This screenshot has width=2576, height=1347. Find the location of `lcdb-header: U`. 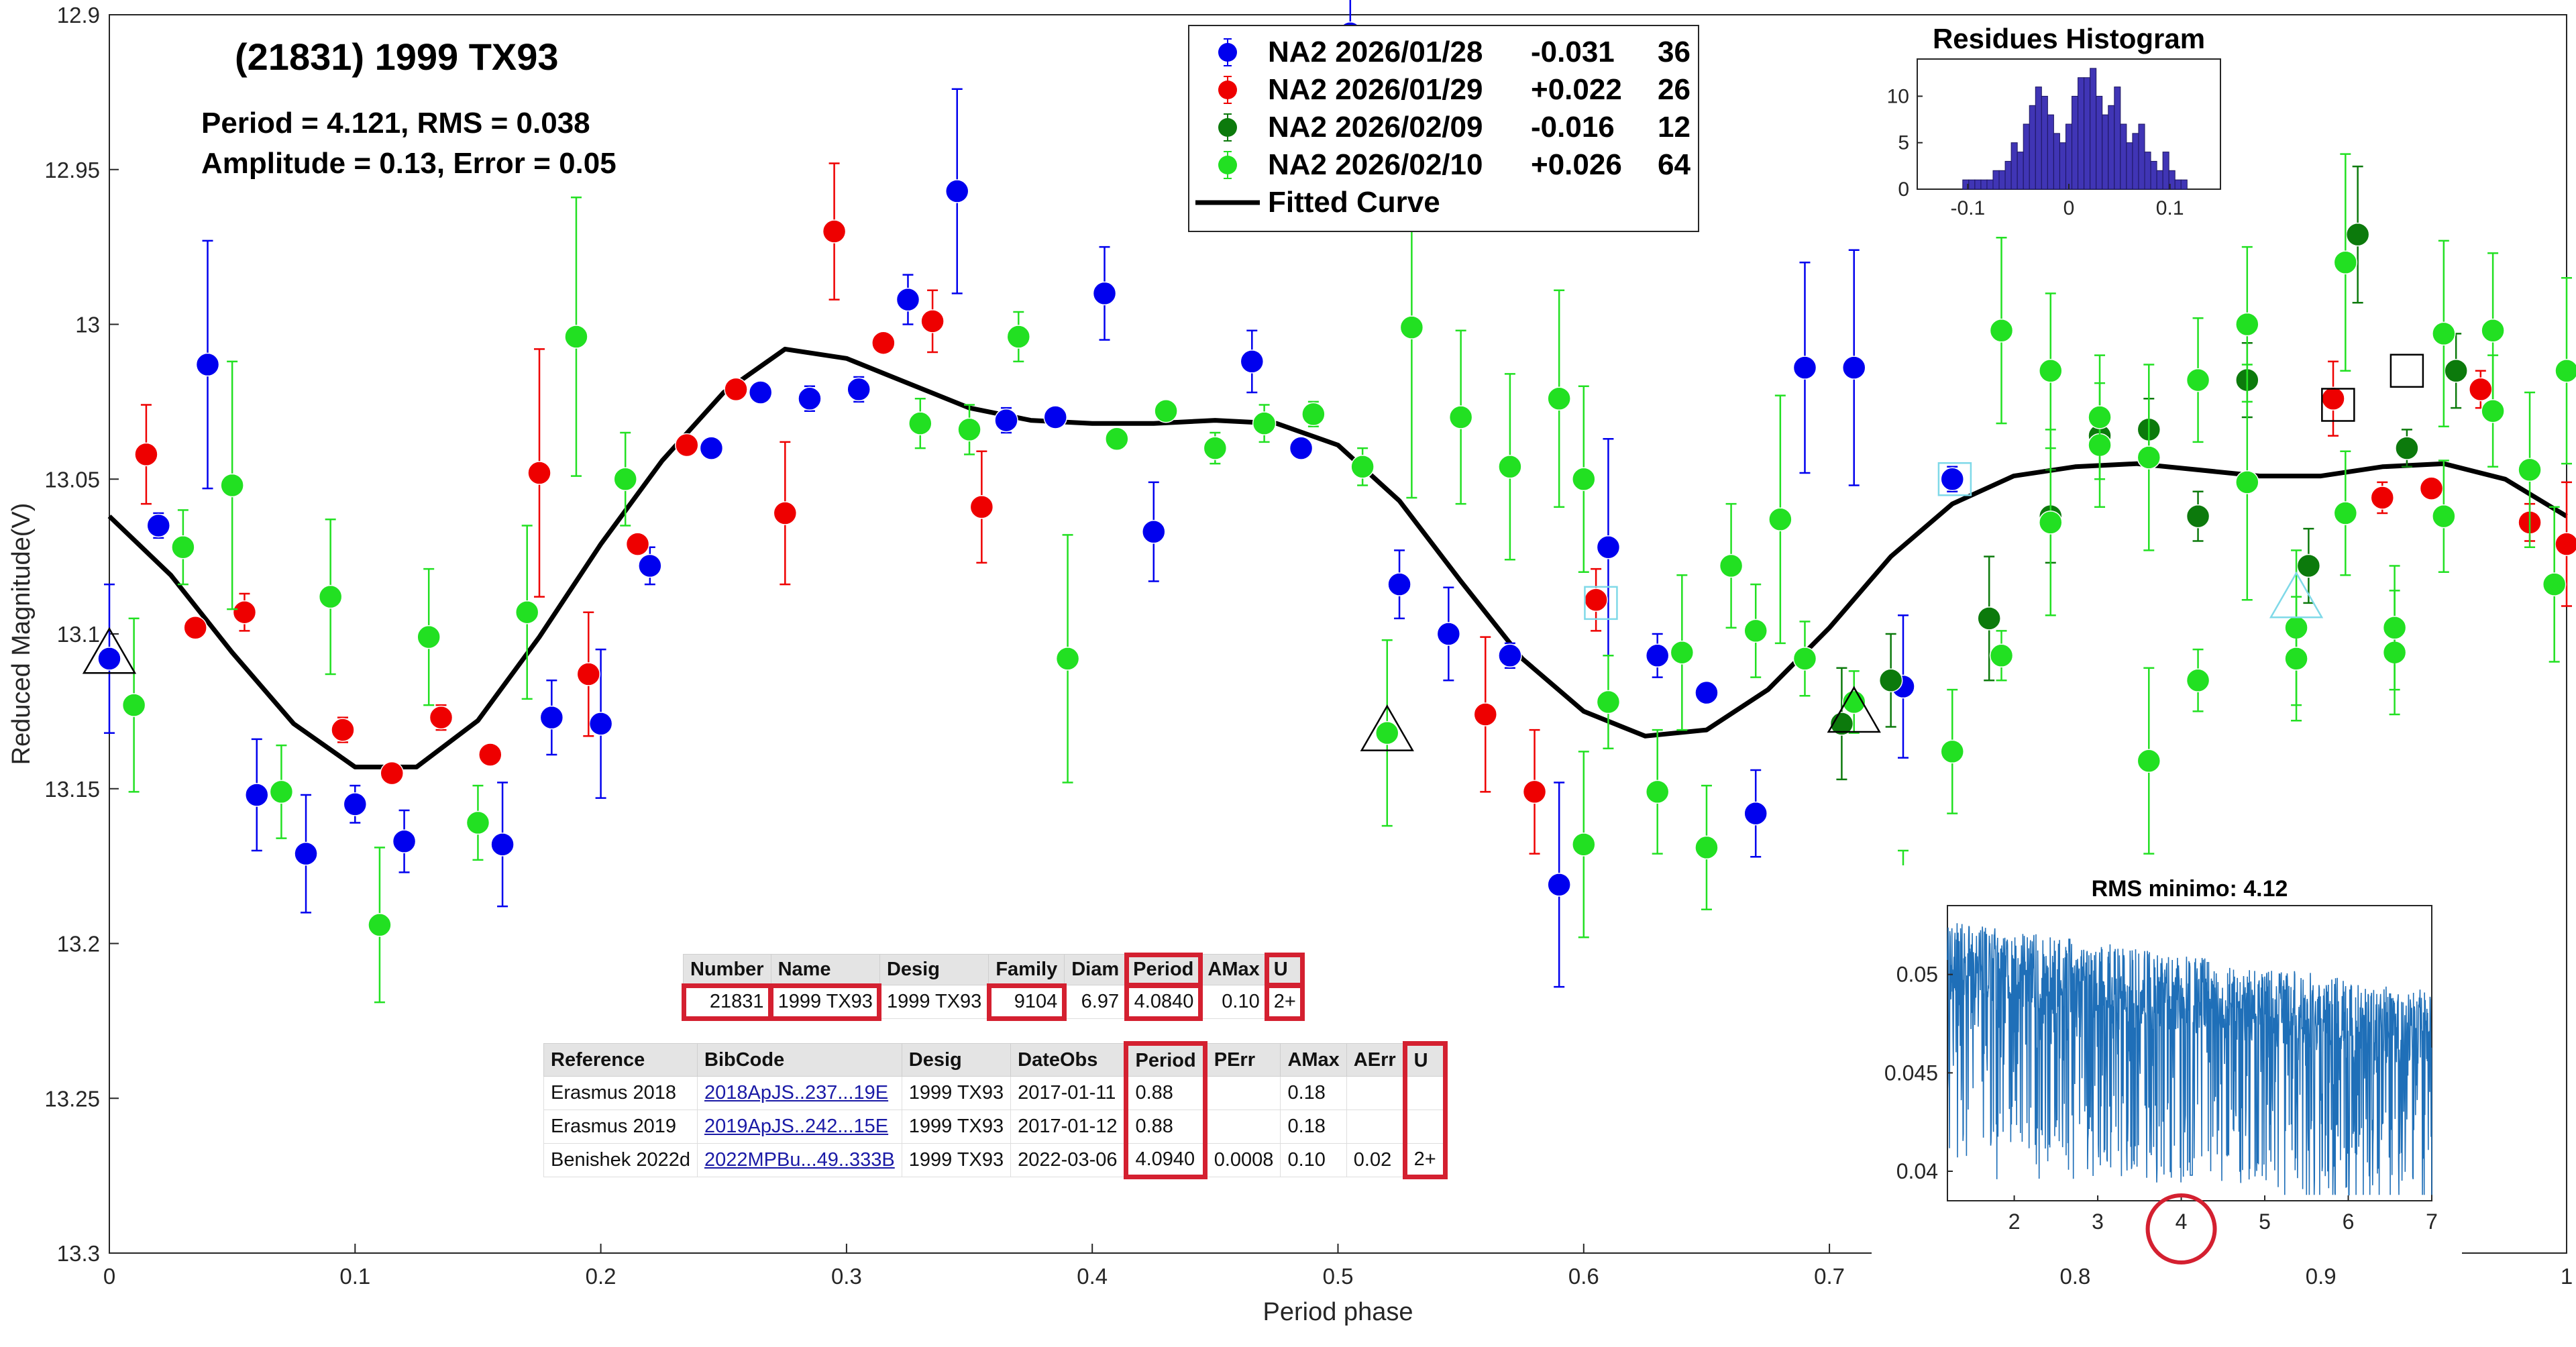

lcdb-header: U is located at coordinates (1285, 970).